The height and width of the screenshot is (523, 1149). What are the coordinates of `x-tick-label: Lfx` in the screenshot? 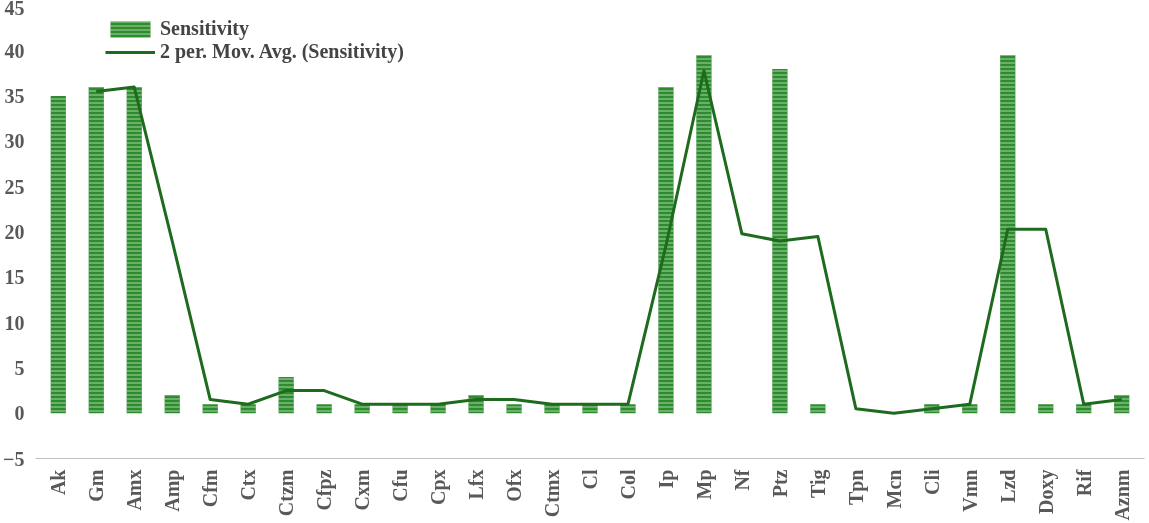 It's located at (476, 484).